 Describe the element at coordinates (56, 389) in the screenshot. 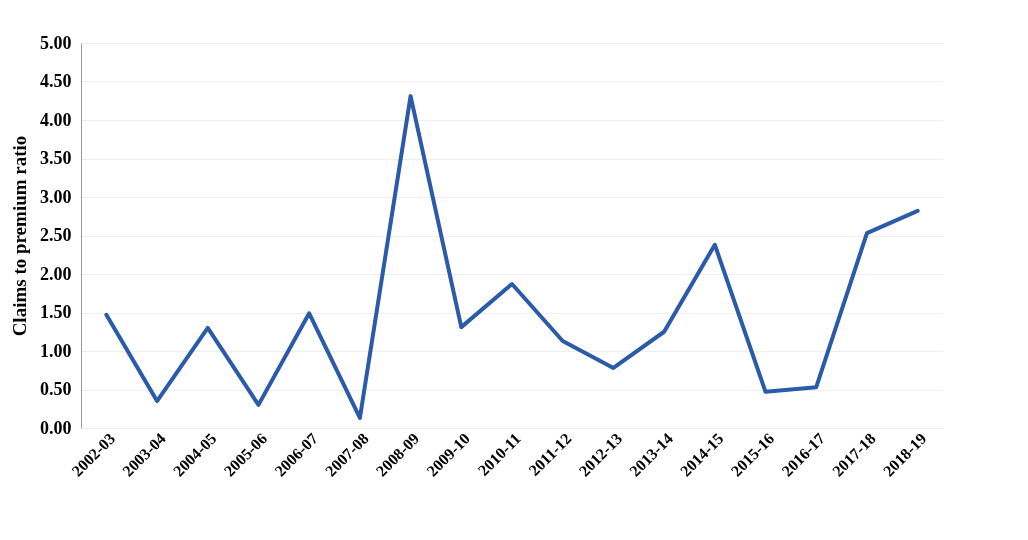

I see `y-tick-label: 0.50` at that location.